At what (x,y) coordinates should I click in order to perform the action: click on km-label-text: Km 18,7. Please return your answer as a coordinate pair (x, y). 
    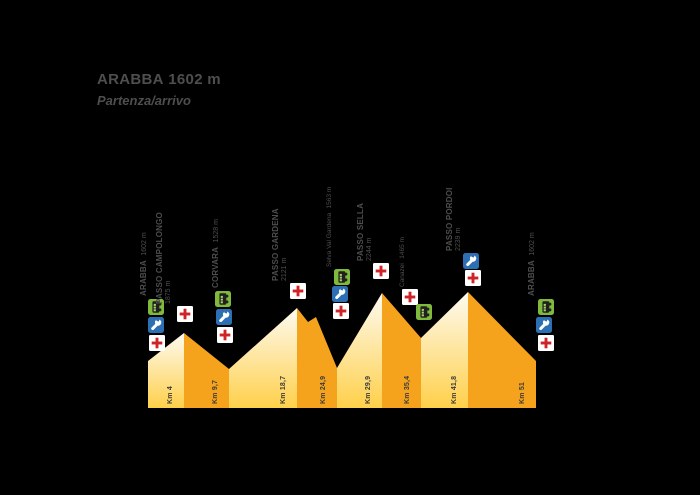
    Looking at the image, I should click on (283, 389).